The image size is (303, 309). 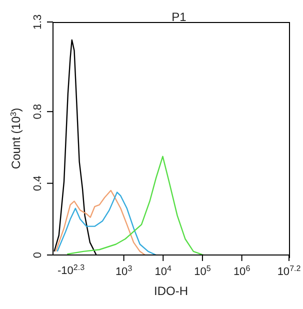 I want to click on y-tick-label: 0.4, so click(x=38, y=183).